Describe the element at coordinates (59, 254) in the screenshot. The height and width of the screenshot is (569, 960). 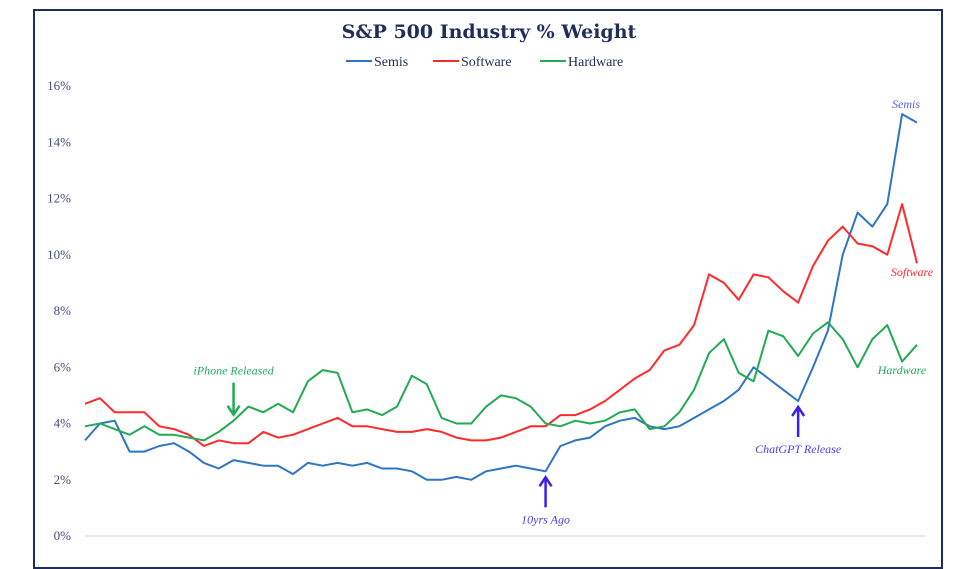
I see `y-tick-label: 10%` at that location.